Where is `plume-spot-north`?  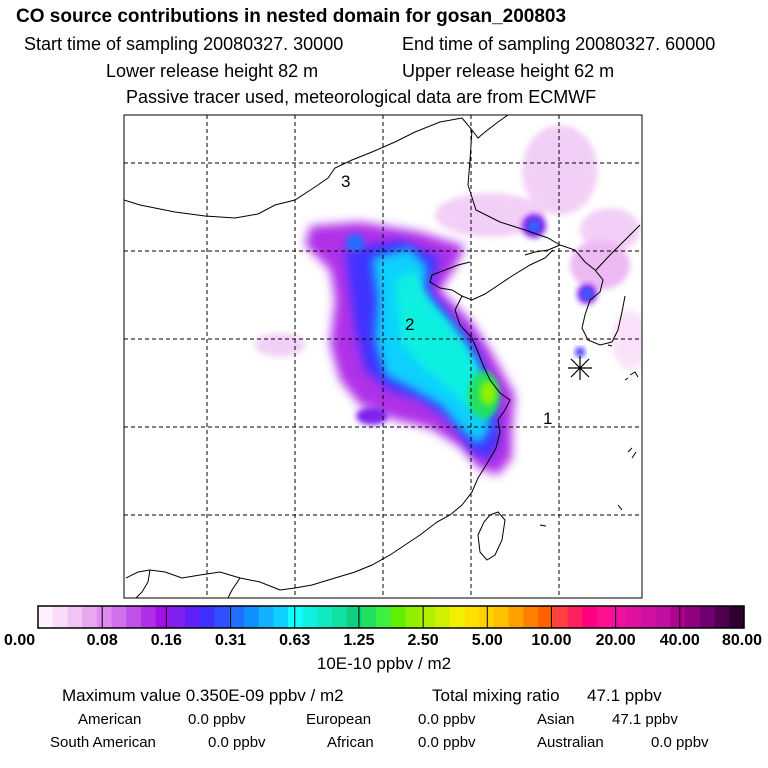 plume-spot-north is located at coordinates (355, 243).